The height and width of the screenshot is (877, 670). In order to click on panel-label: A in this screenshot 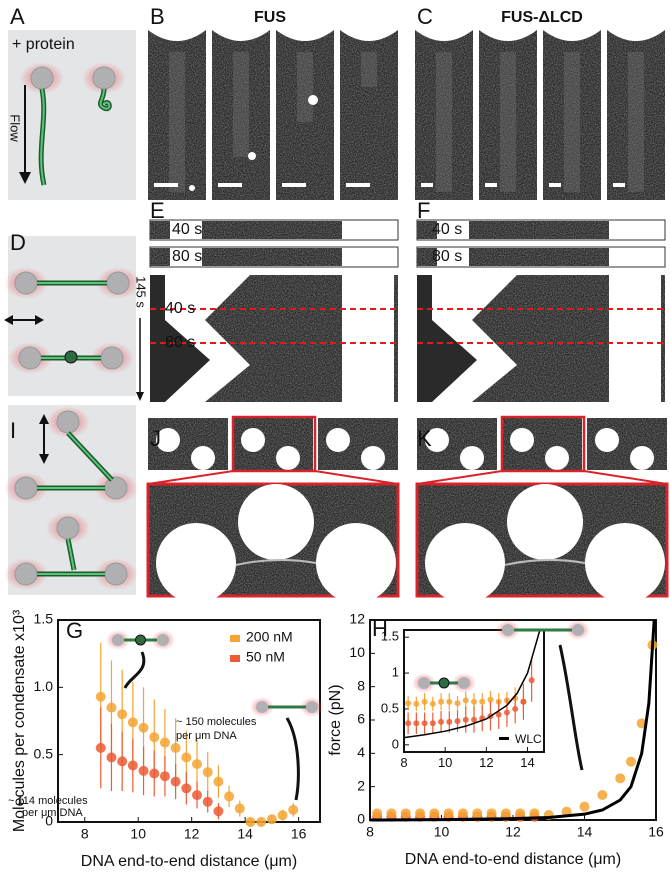, I will do `click(17, 16)`.